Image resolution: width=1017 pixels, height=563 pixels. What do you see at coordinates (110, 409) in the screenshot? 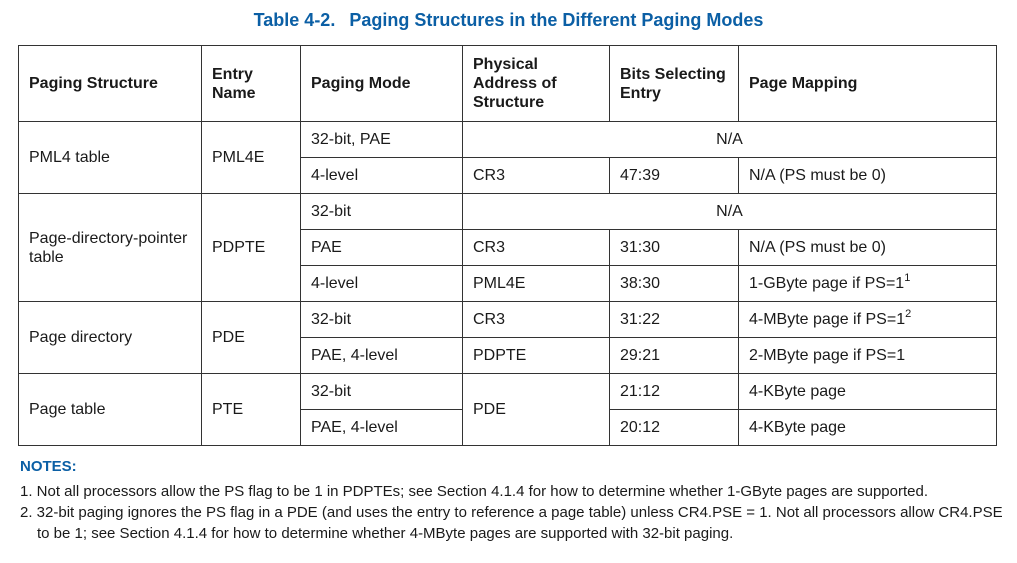
I see `cell-structure: Page table` at bounding box center [110, 409].